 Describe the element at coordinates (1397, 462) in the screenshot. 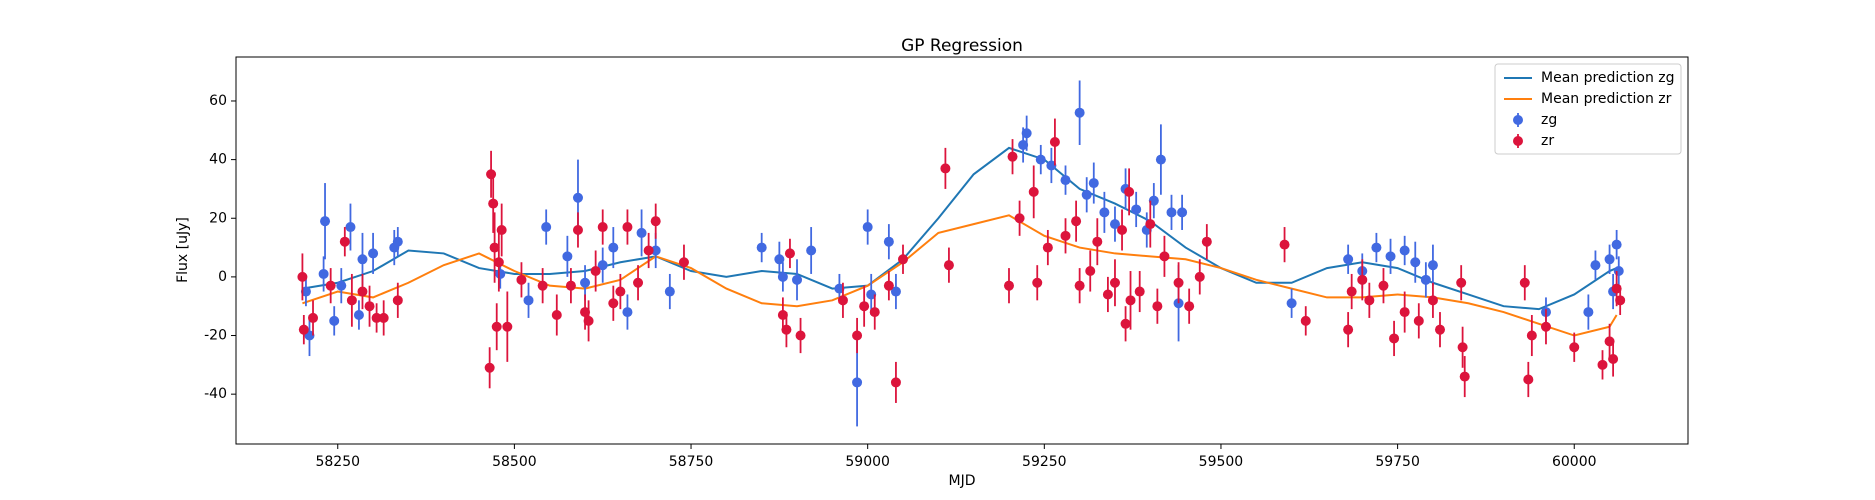

I see `x-tick-label: 59750` at that location.